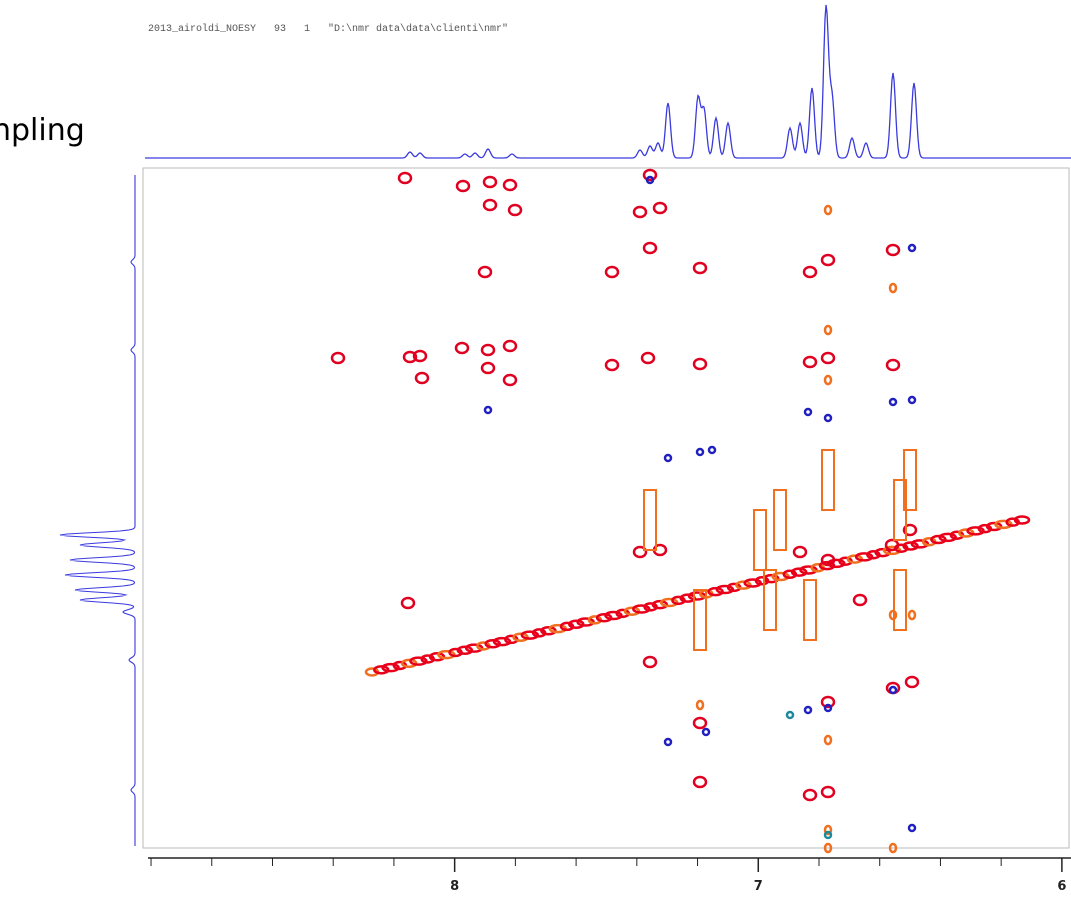 The height and width of the screenshot is (922, 1071). What do you see at coordinates (758, 886) in the screenshot?
I see `x-tick-label: 7` at bounding box center [758, 886].